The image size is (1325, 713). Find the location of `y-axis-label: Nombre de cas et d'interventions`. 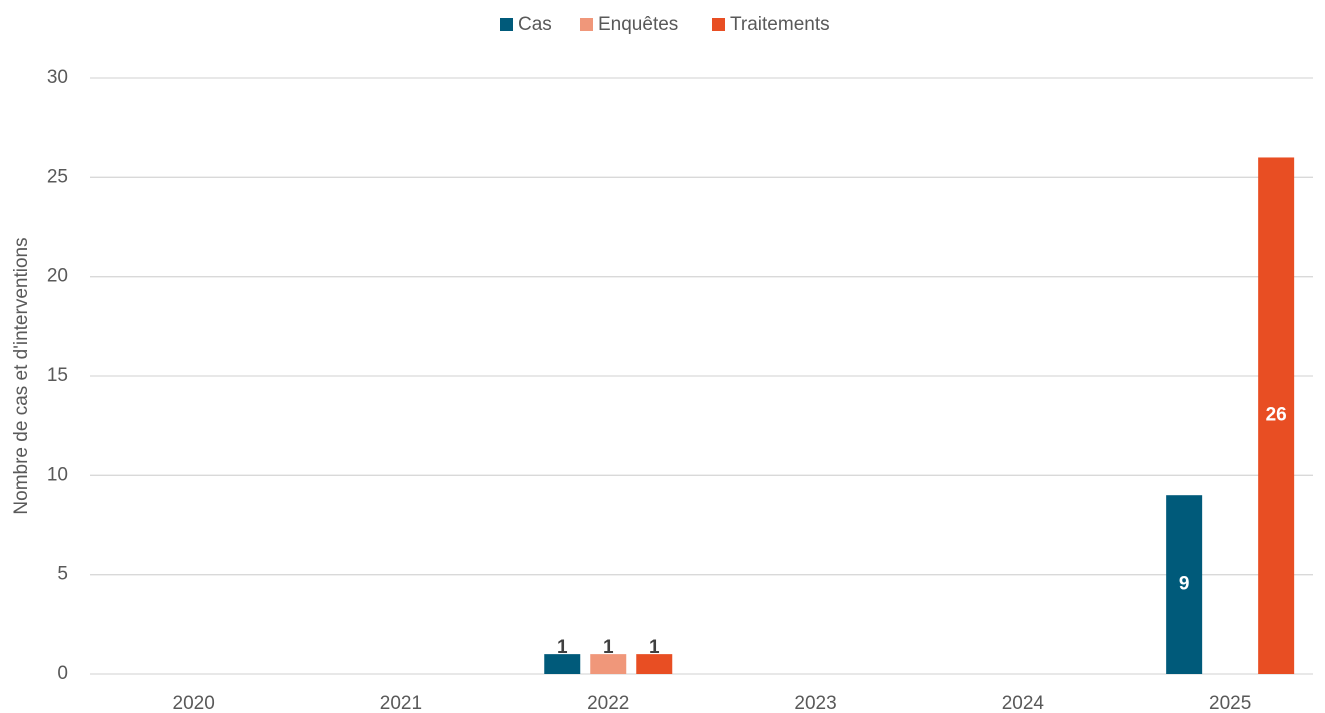

y-axis-label: Nombre de cas et d'interventions is located at coordinates (21, 375).